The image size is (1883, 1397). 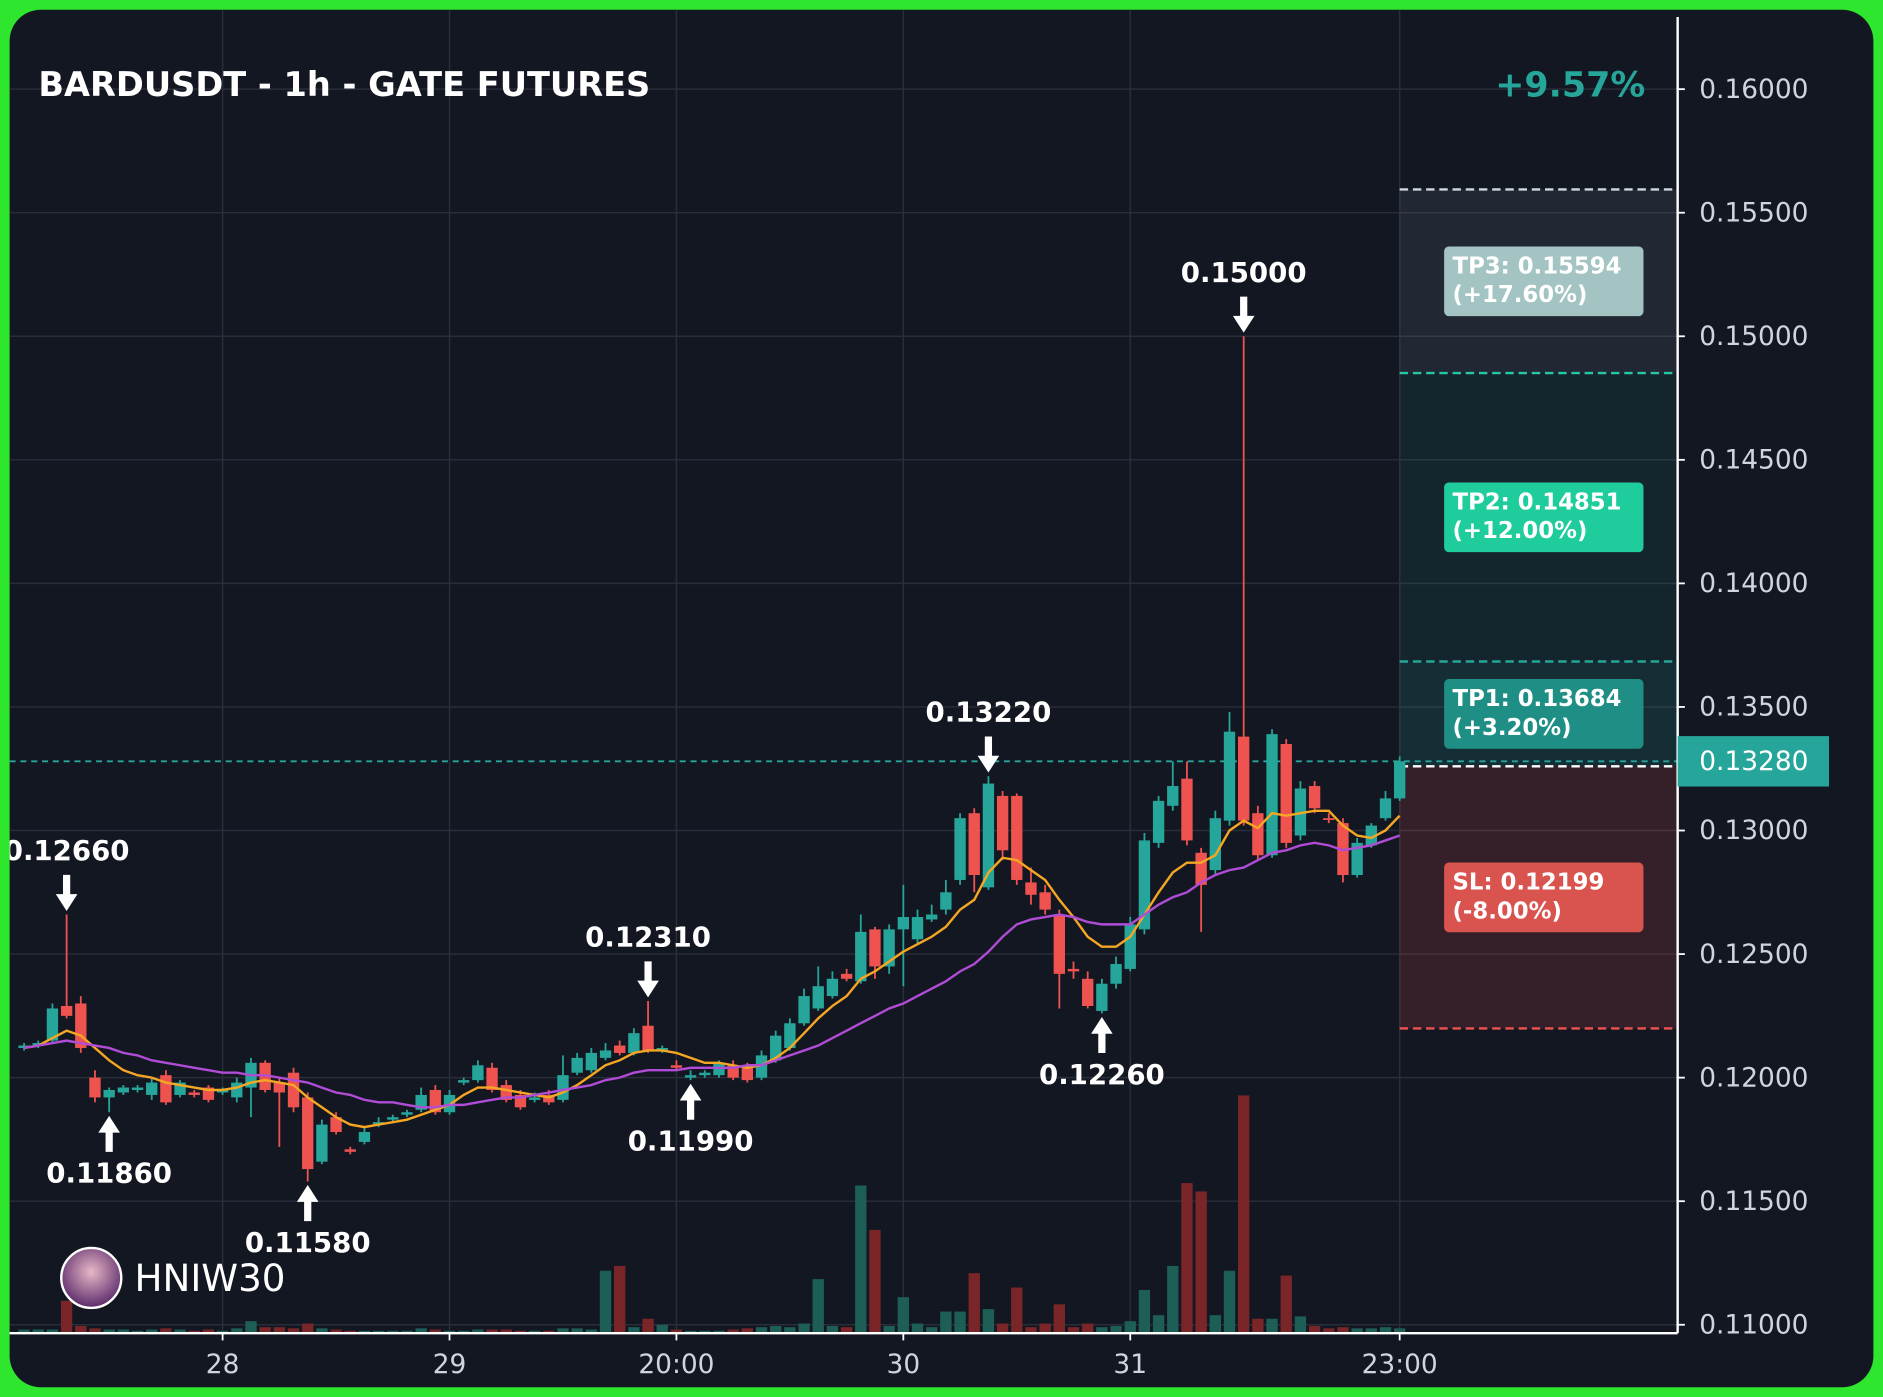 I want to click on y-tick-label: 0.15500, so click(x=1753, y=212).